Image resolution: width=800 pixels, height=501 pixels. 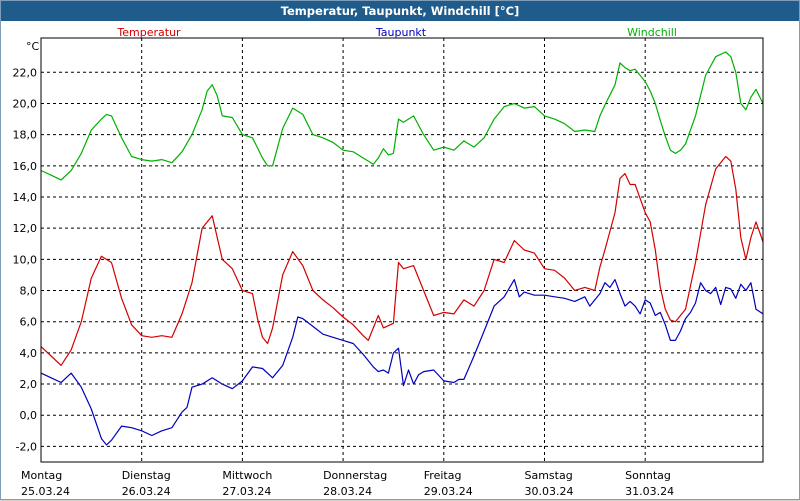 I want to click on y-tick-label: 20,0, so click(x=25, y=103).